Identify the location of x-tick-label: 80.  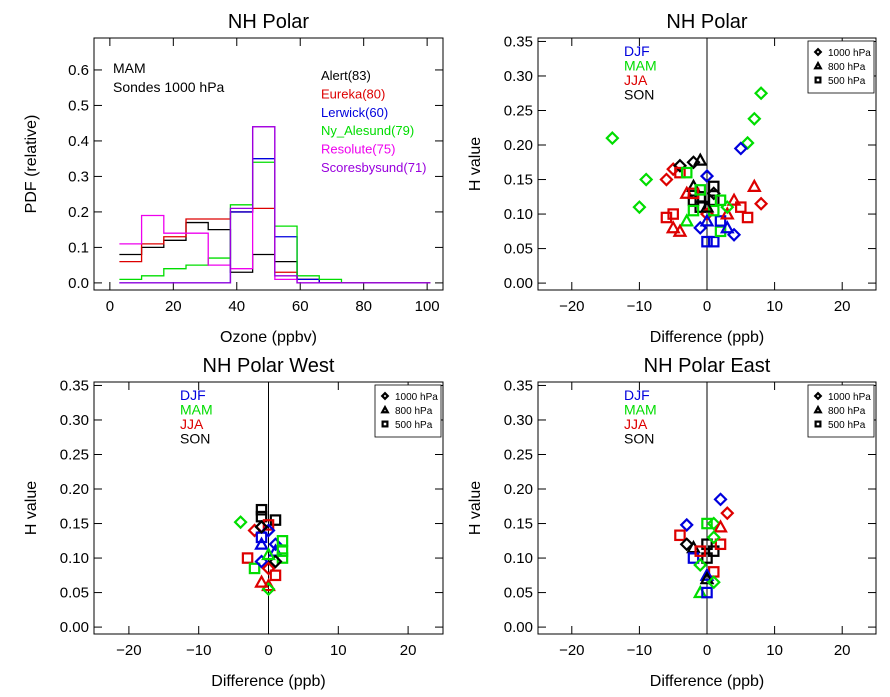
(363, 306).